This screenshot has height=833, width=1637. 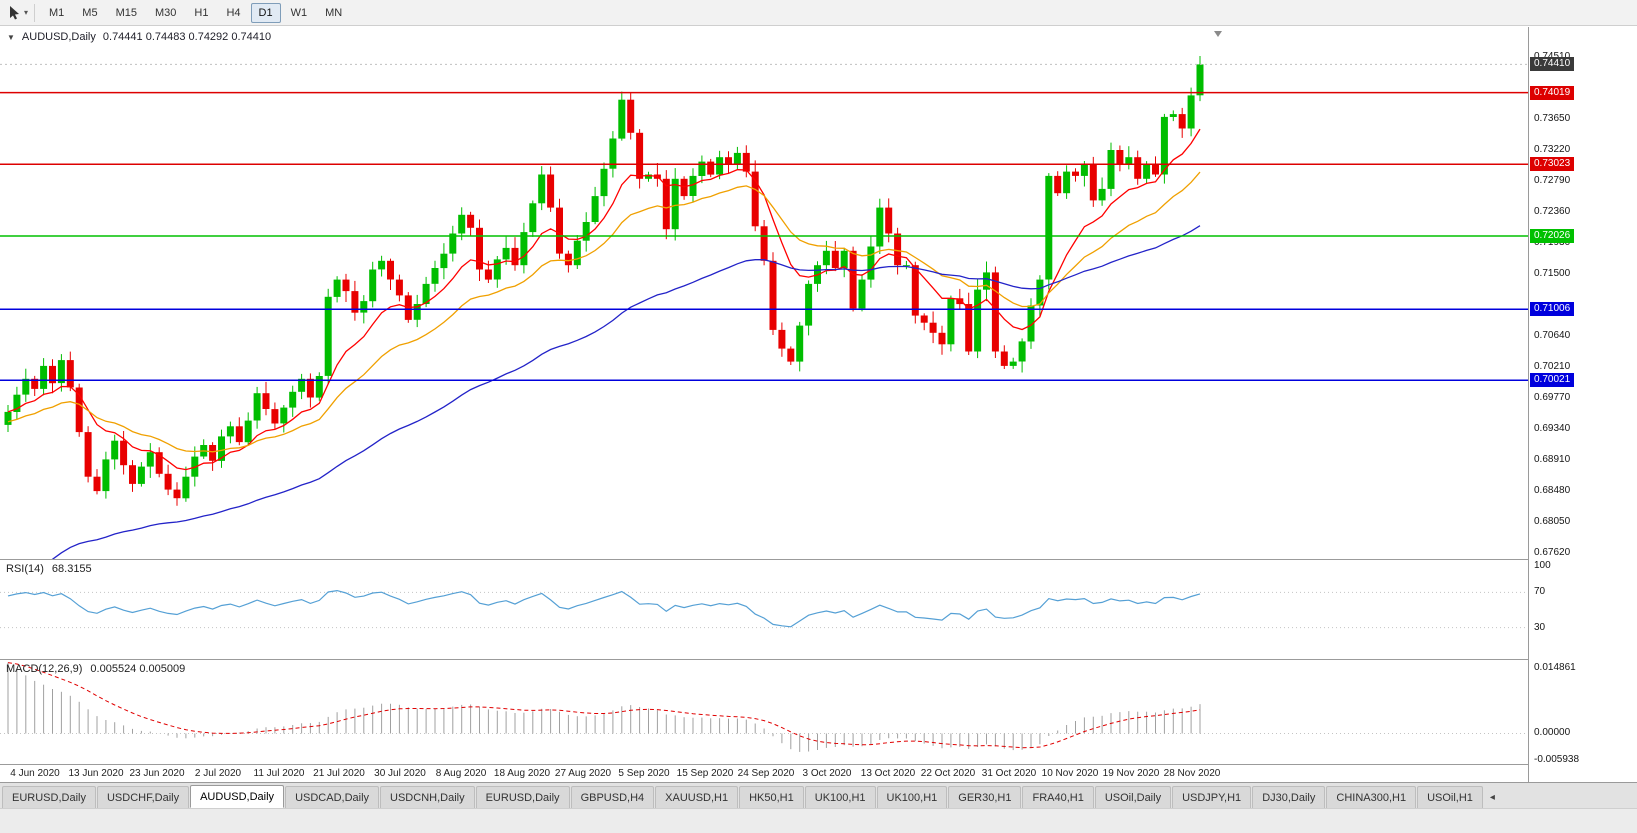 I want to click on timeframe-button-m15: M15, so click(x=126, y=12).